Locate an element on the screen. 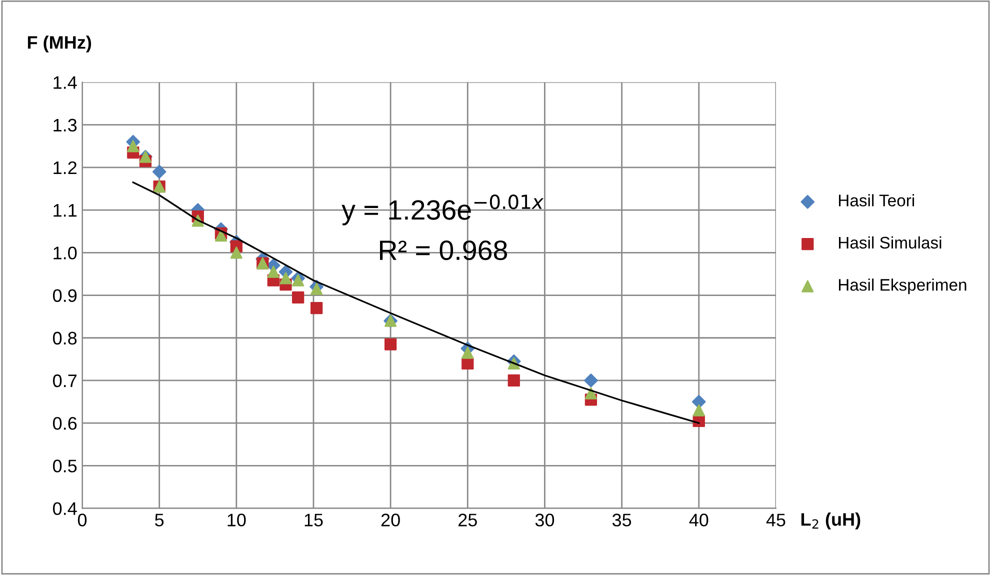 The height and width of the screenshot is (575, 991). y-tick-label: 1.0 is located at coordinates (65, 253).